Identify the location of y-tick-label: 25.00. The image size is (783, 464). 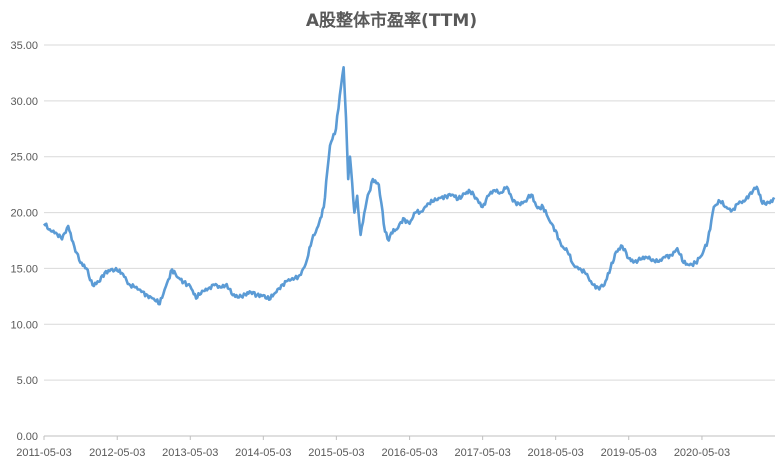
(24, 158).